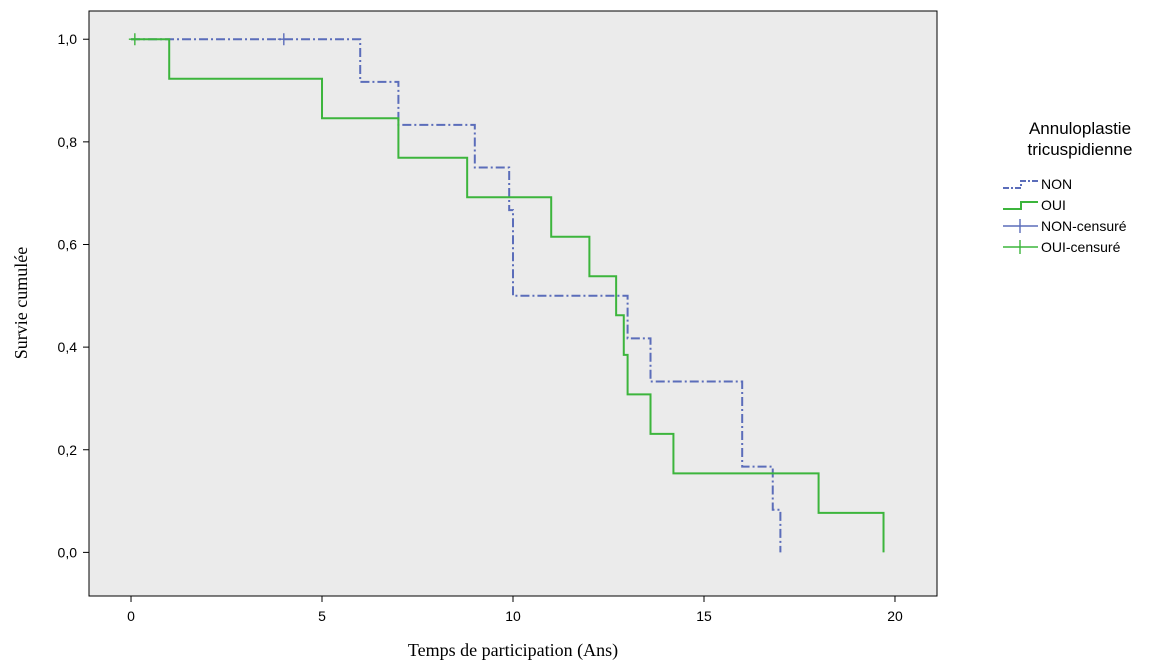 The width and height of the screenshot is (1169, 669). I want to click on legend-item-oui-censuré: OUI-censuré, so click(1062, 247).